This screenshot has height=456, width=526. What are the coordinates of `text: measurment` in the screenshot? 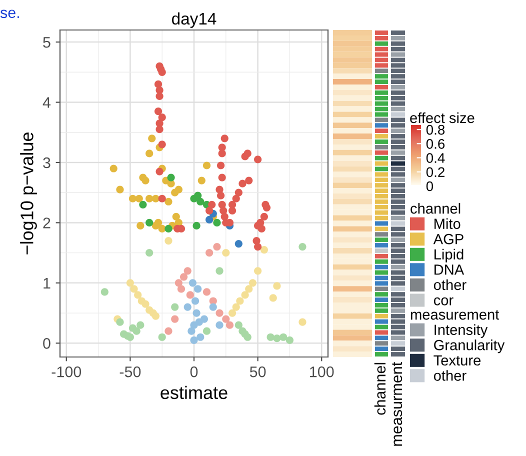 It's located at (397, 404).